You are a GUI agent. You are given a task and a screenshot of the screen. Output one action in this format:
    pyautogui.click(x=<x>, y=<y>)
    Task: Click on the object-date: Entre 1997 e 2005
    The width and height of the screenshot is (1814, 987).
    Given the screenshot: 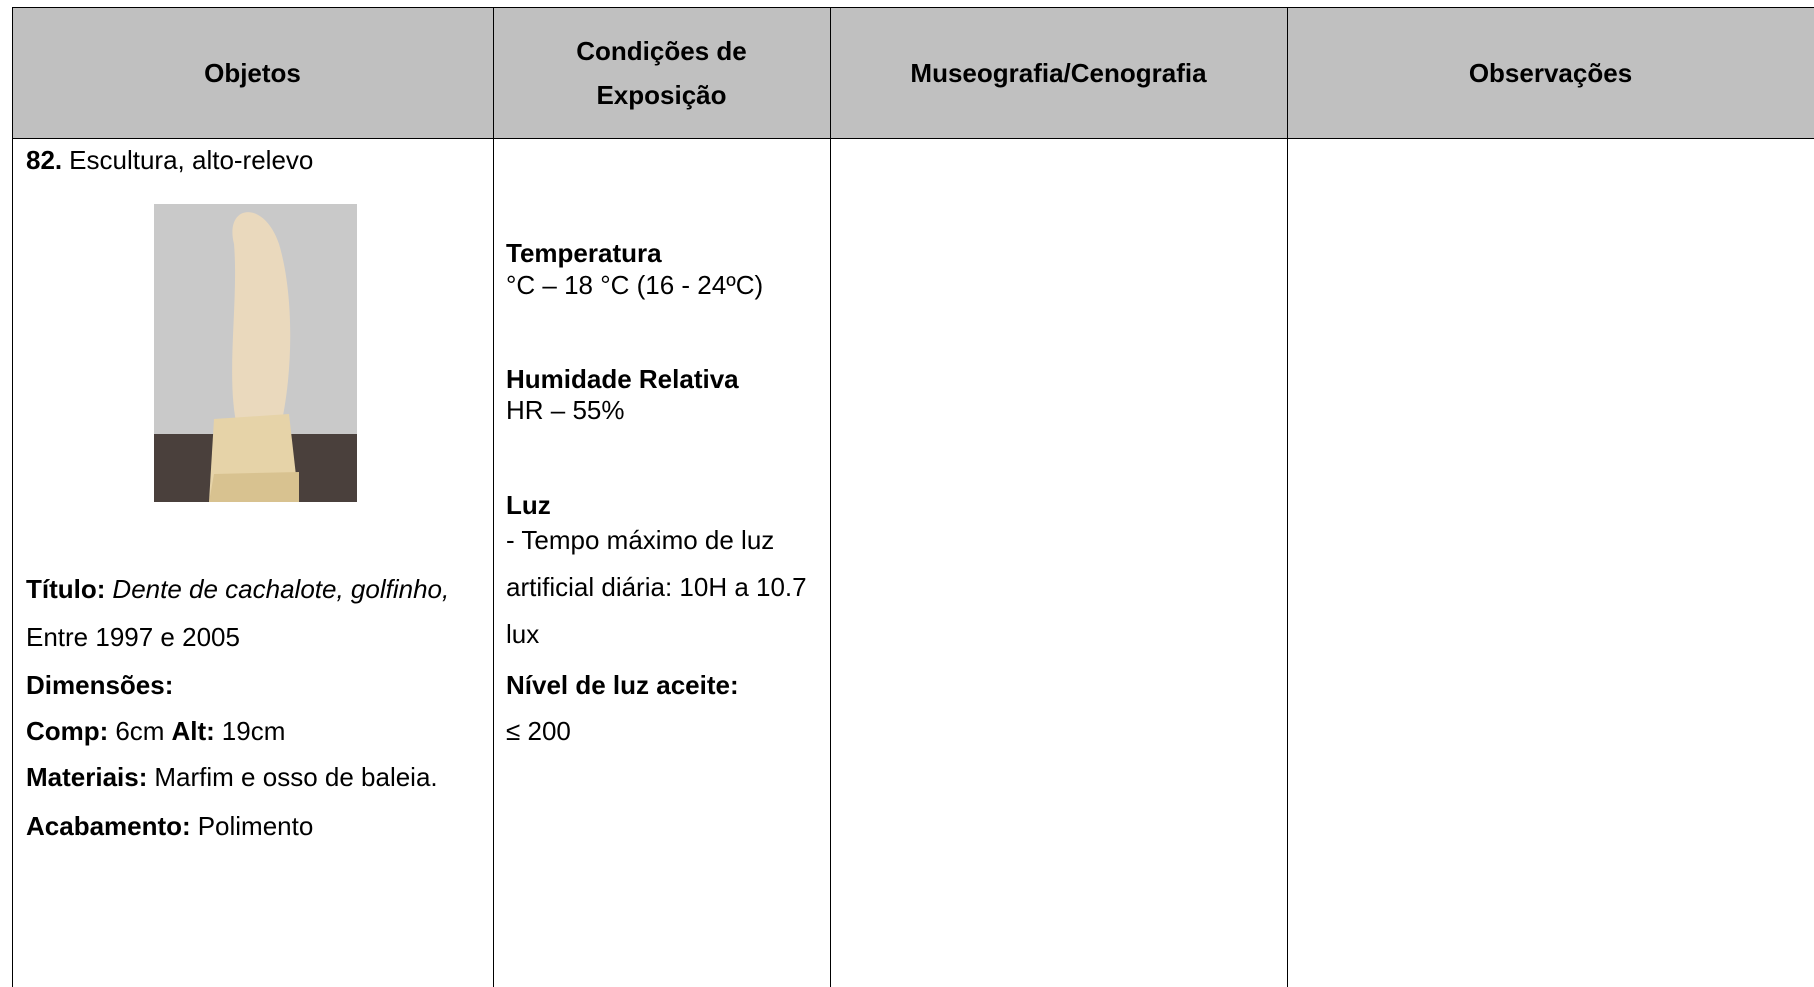 What is the action you would take?
    pyautogui.click(x=133, y=637)
    